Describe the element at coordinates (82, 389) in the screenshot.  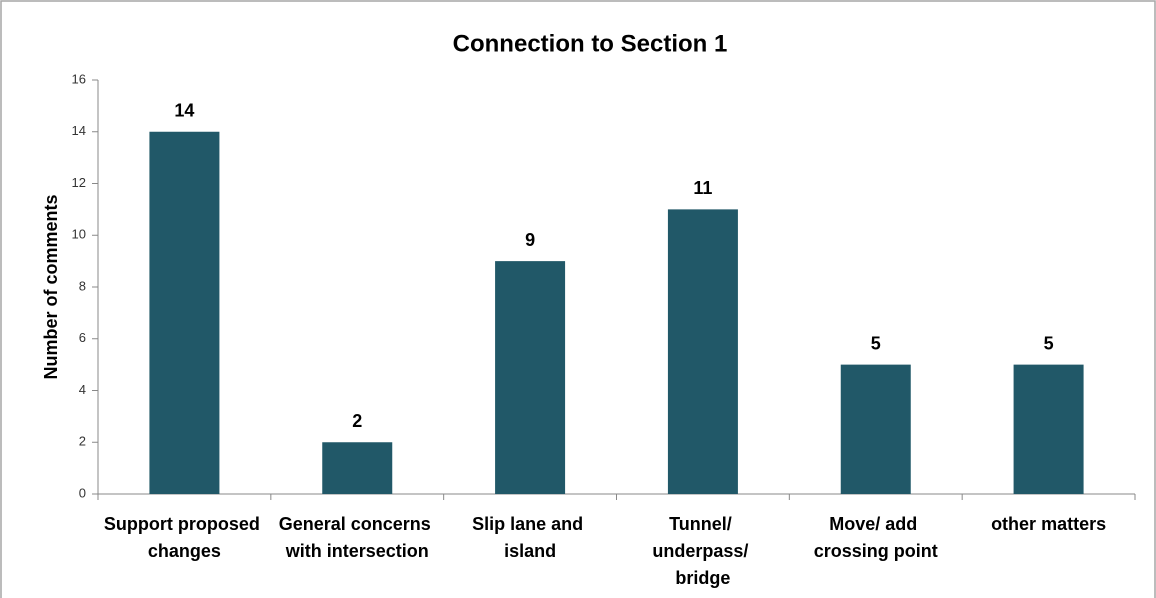
I see `y-tick-label: 4` at that location.